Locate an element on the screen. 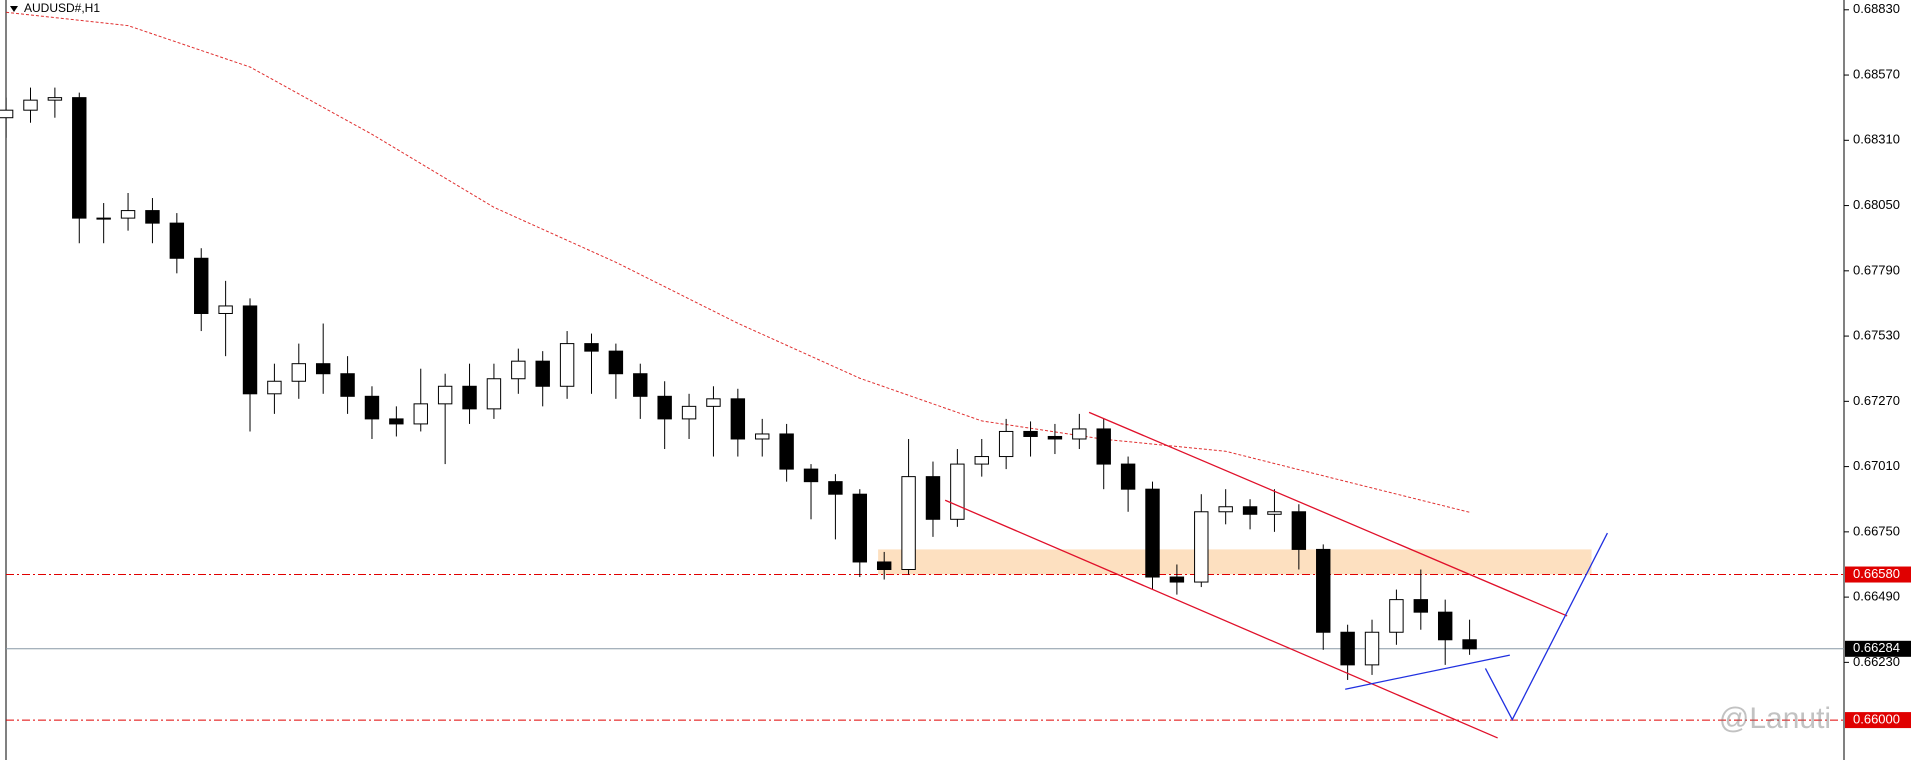 The image size is (1912, 760). y-tick-label: 0.67530 is located at coordinates (1876, 335).